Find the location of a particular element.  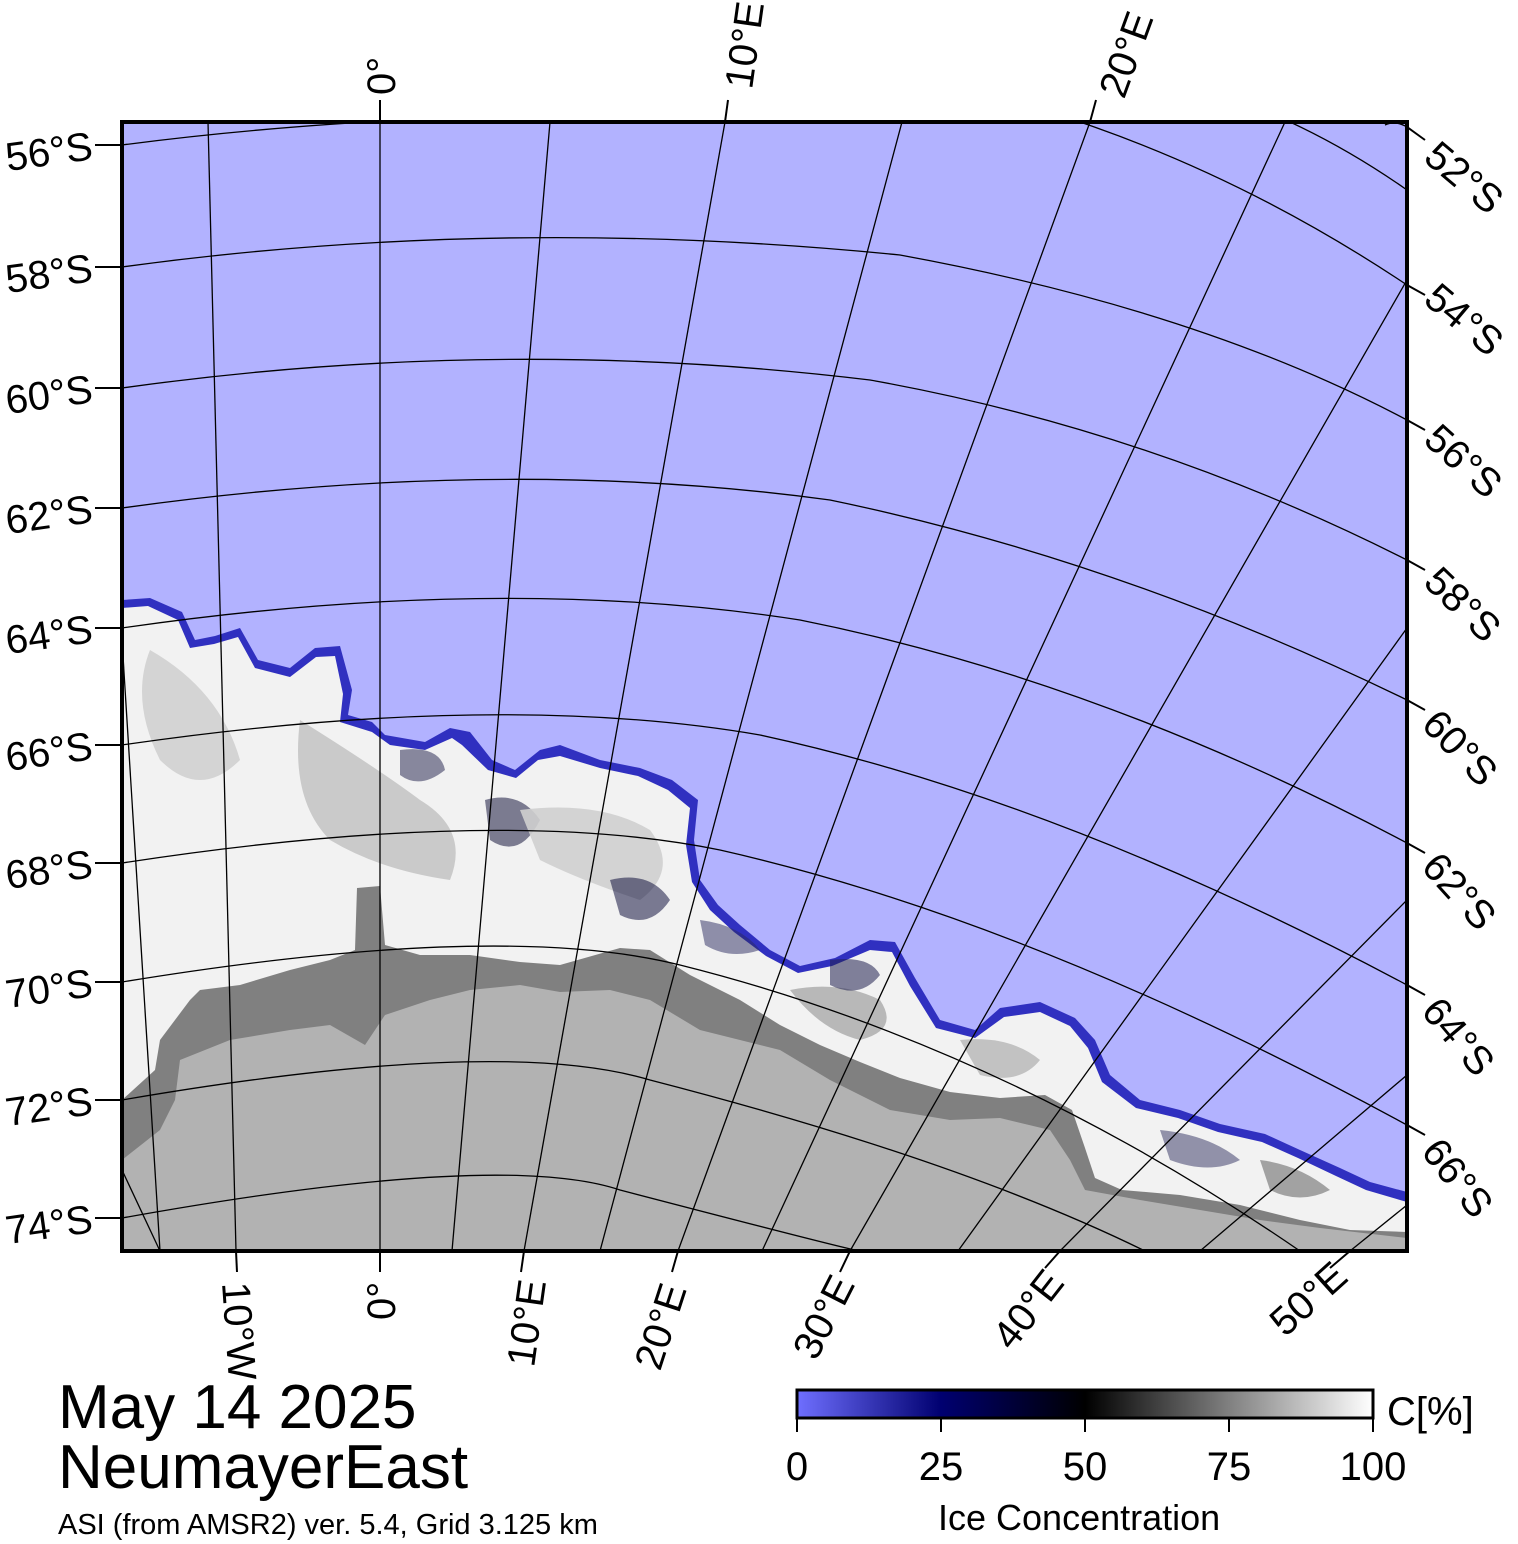

parallel-58S is located at coordinates (764, 328).